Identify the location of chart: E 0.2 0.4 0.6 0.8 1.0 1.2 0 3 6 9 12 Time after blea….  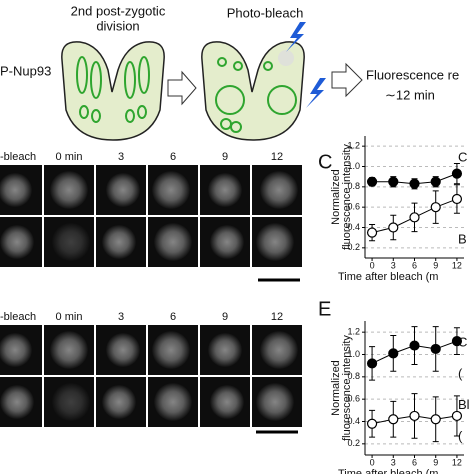
(394, 386).